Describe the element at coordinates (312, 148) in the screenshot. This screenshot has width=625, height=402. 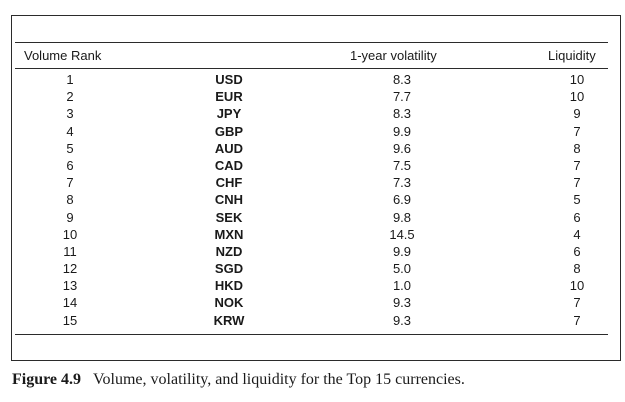
I see `table-row: 5 AUD 9.6 8` at that location.